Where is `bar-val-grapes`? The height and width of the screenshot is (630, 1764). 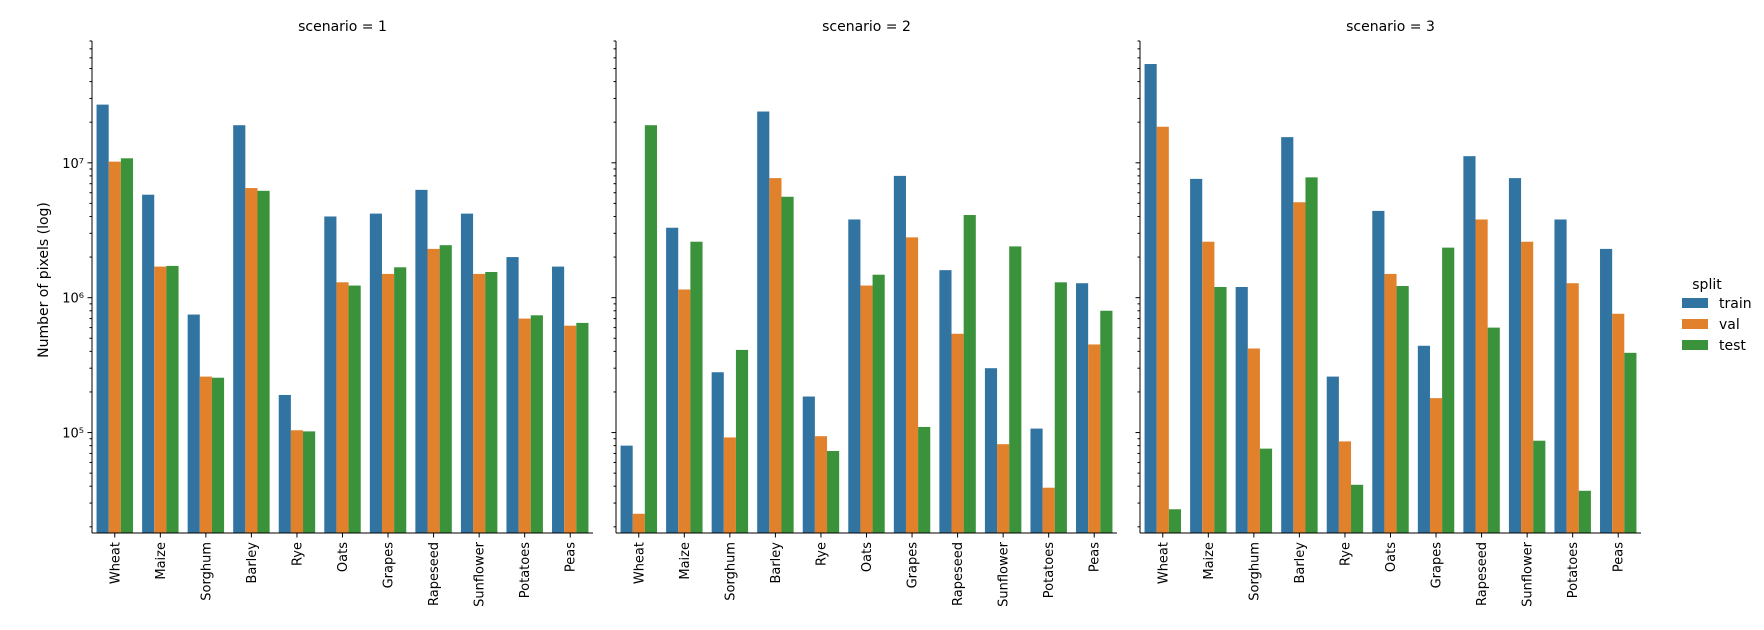
bar-val-grapes is located at coordinates (1436, 465).